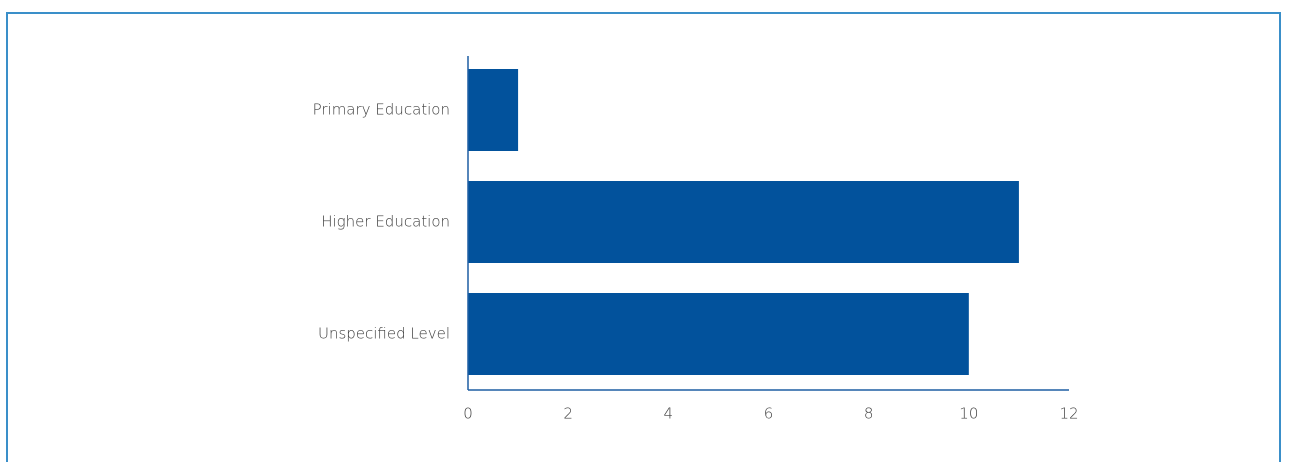  Describe the element at coordinates (869, 414) in the screenshot. I see `x-tick-label: 8` at that location.